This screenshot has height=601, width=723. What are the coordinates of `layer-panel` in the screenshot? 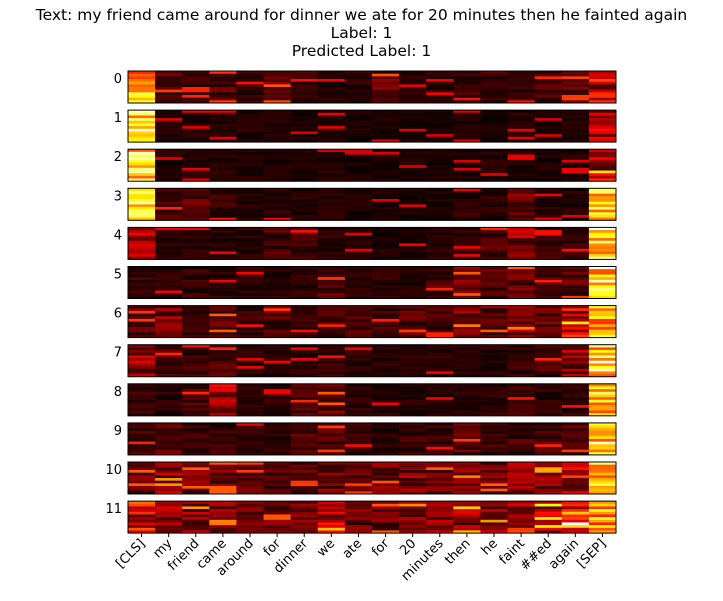 It's located at (372, 87).